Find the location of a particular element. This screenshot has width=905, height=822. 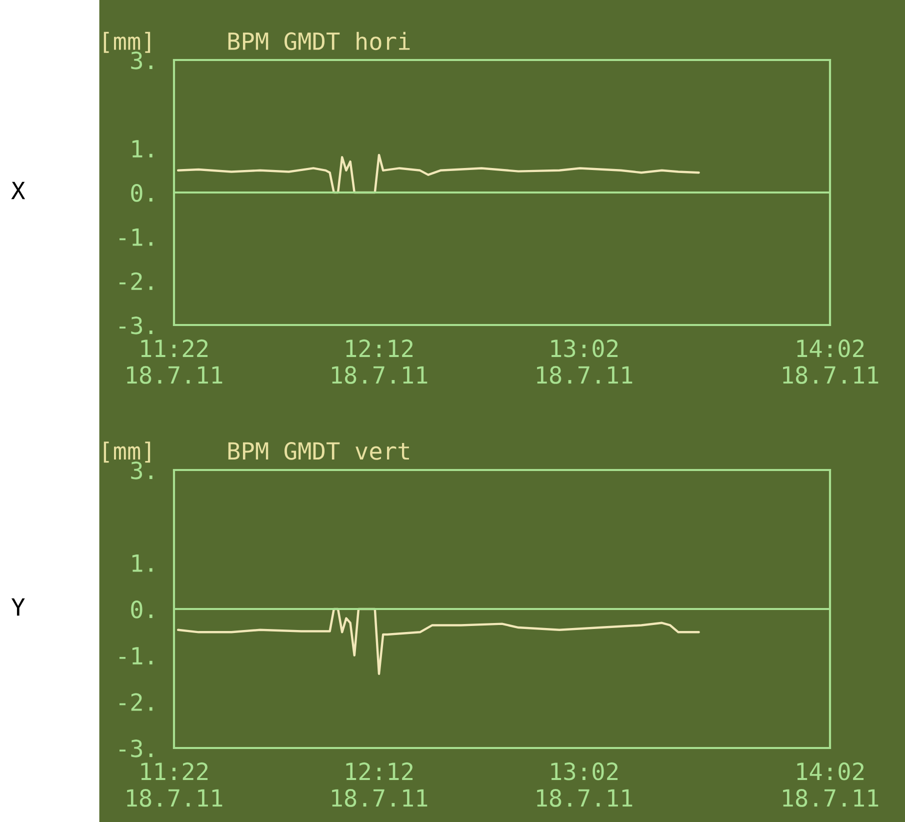

y-axis-title: X is located at coordinates (18, 191).